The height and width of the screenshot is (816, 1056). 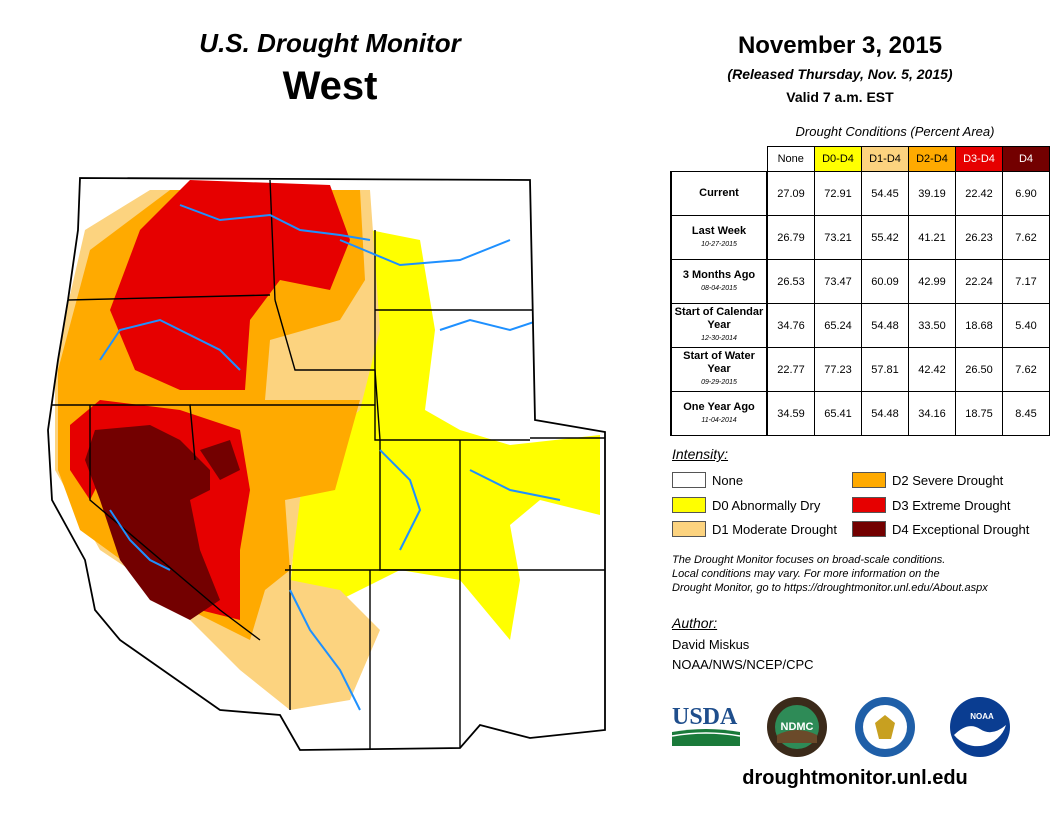 I want to click on ndmc-logo: NDMC, so click(x=797, y=727).